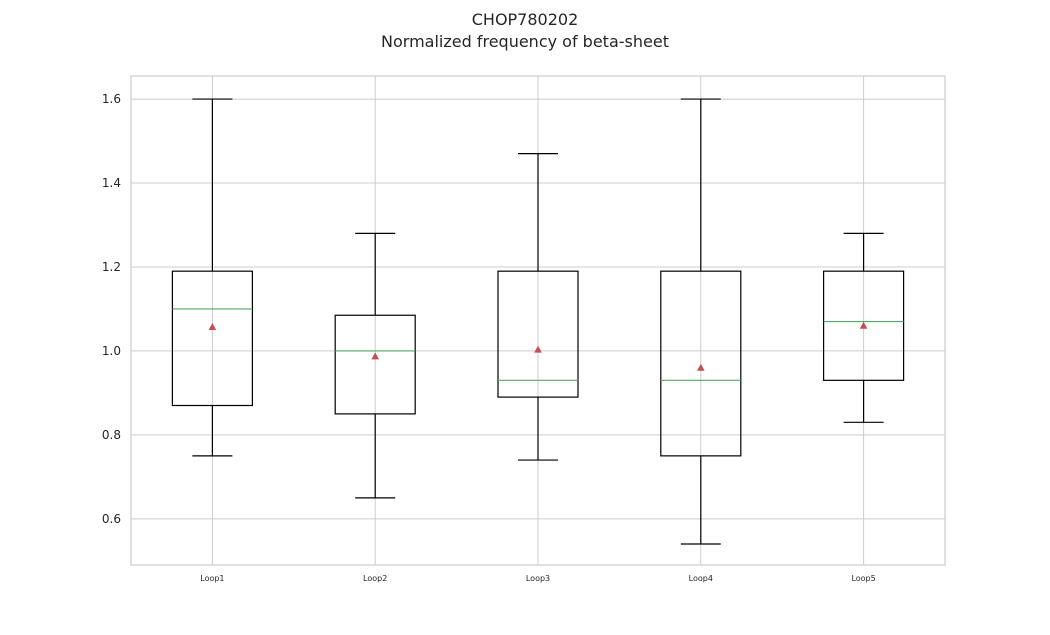 The height and width of the screenshot is (635, 1050). I want to click on y-tick-label: 1.0, so click(111, 351).